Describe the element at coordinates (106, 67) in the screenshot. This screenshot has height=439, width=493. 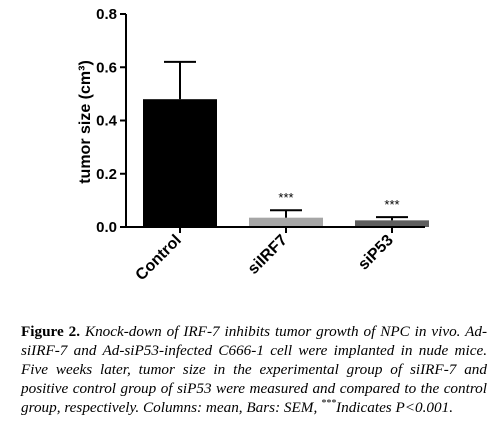
I see `y-tick-label-3: 0.6` at that location.